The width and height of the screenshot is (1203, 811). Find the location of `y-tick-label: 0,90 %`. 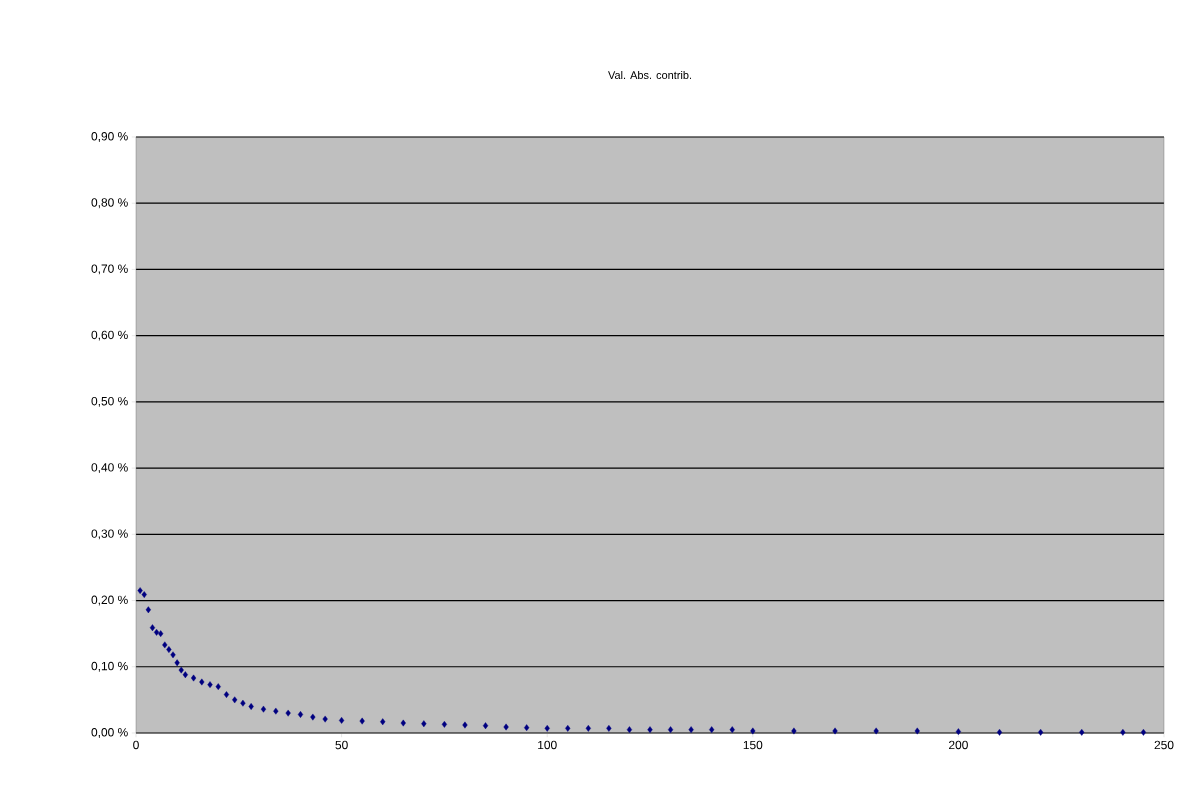

y-tick-label: 0,90 % is located at coordinates (109, 137).